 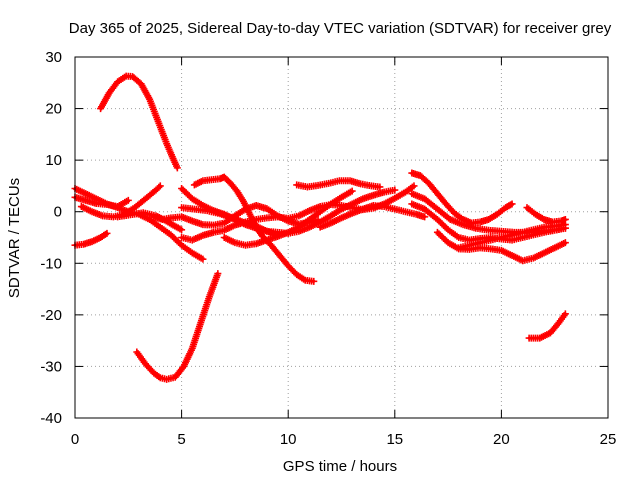 What do you see at coordinates (340, 466) in the screenshot?
I see `x-axis-label: GPS time / hours` at bounding box center [340, 466].